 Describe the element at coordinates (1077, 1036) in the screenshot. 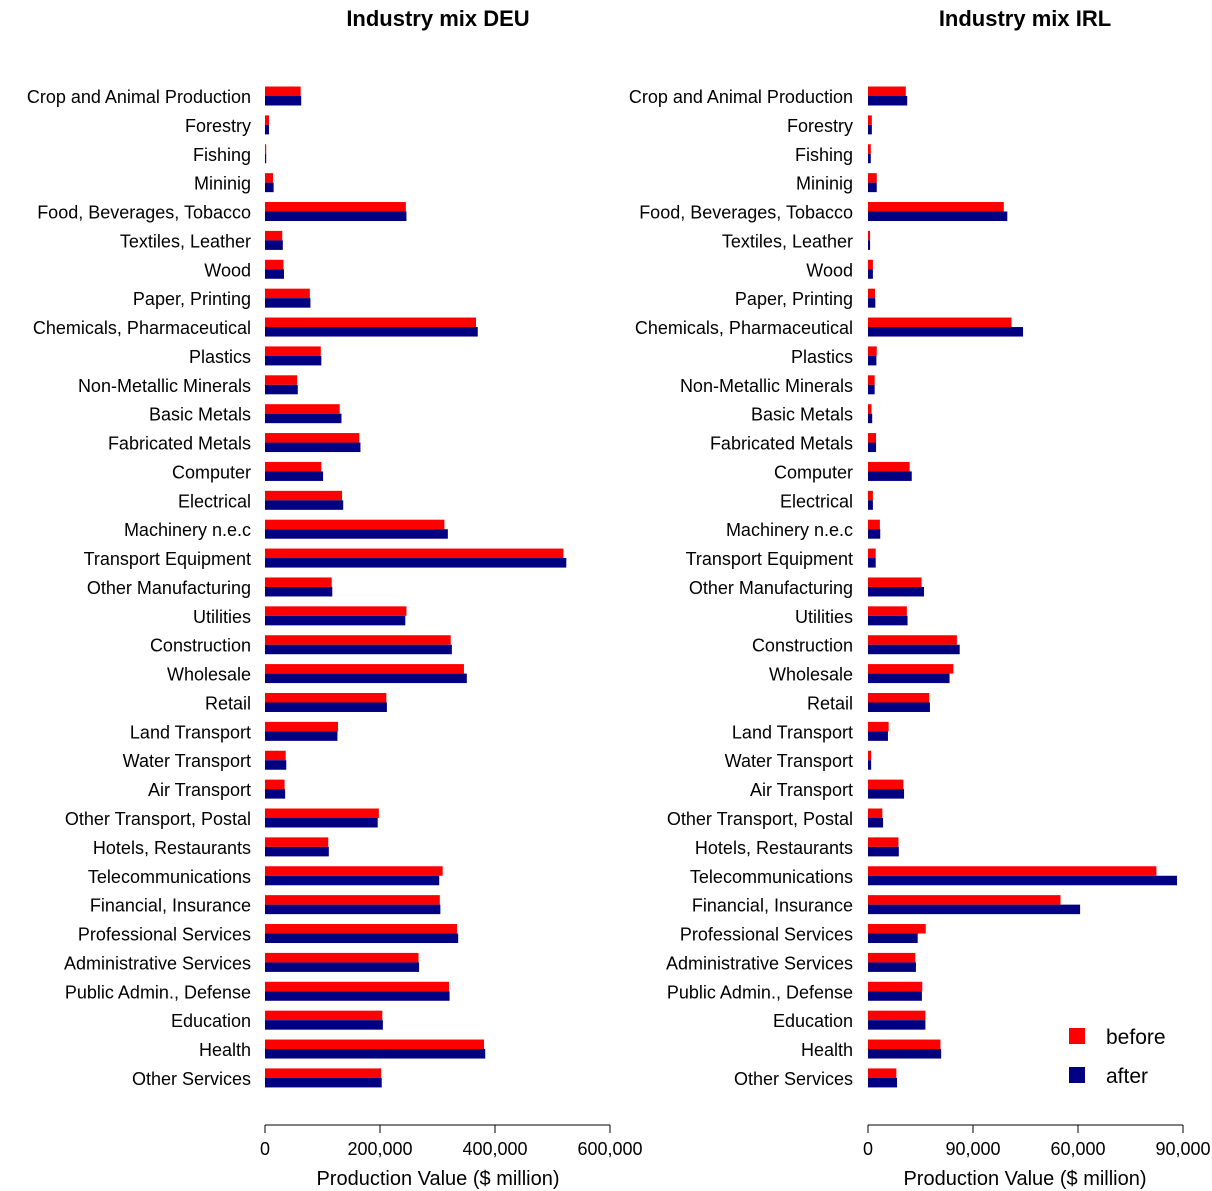

I see `legend-swatch-before` at that location.